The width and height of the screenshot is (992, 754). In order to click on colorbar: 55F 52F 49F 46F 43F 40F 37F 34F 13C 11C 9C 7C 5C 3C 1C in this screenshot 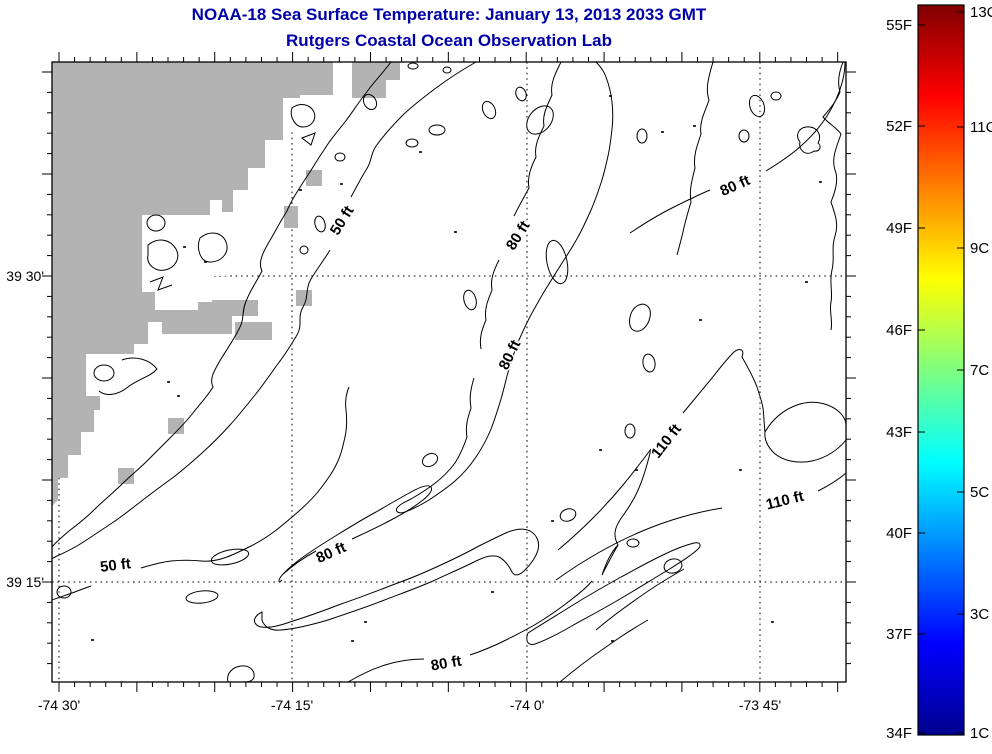, I will do `click(939, 373)`.